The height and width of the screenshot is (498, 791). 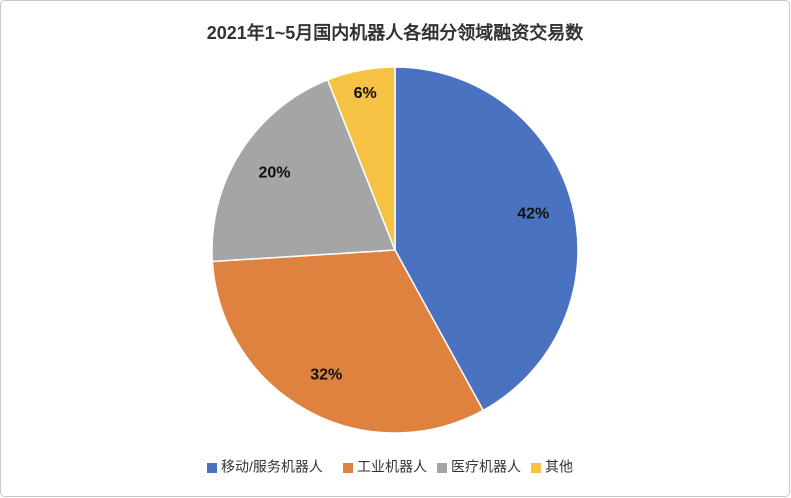 What do you see at coordinates (392, 467) in the screenshot?
I see `legend-label: 工业机器人` at bounding box center [392, 467].